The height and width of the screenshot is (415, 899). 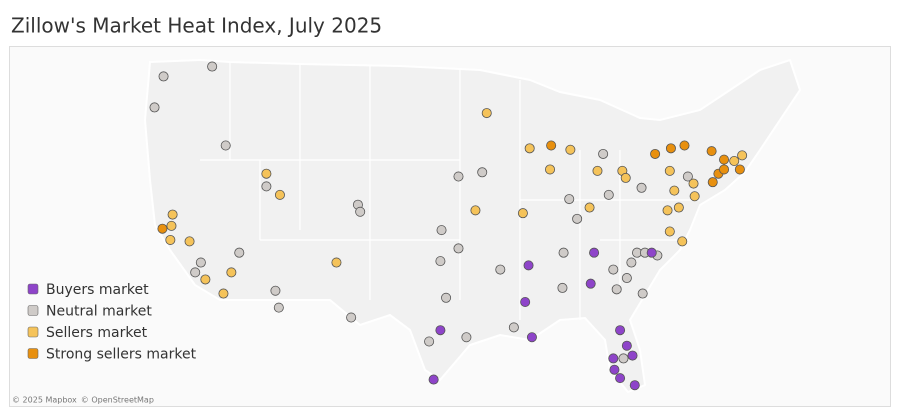 I want to click on legend-label: Buyers market, so click(x=97, y=290).